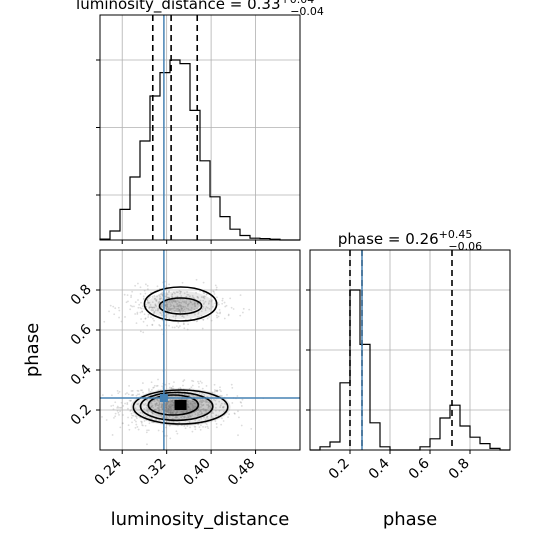 The width and height of the screenshot is (550, 550). Describe the element at coordinates (32, 350) in the screenshot. I see `y-axis-label: phase` at that location.